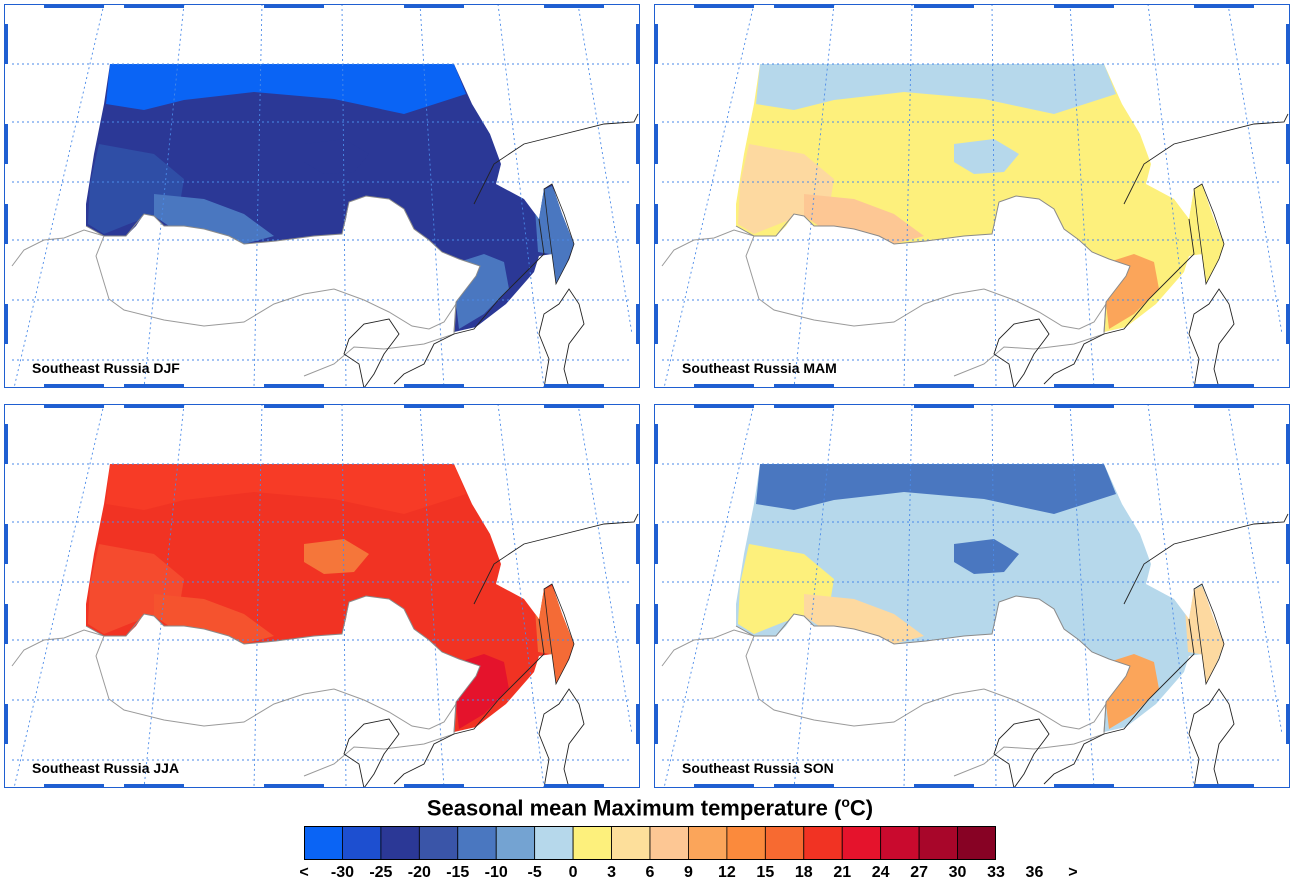 This screenshot has height=884, width=1300. Describe the element at coordinates (803, 872) in the screenshot. I see `colorbar-tick-label: 18` at that location.